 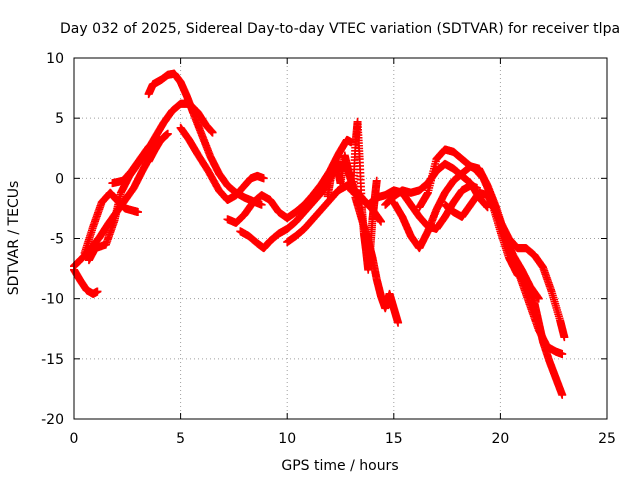 What do you see at coordinates (74, 439) in the screenshot?
I see `x-tick-label: 0` at bounding box center [74, 439].